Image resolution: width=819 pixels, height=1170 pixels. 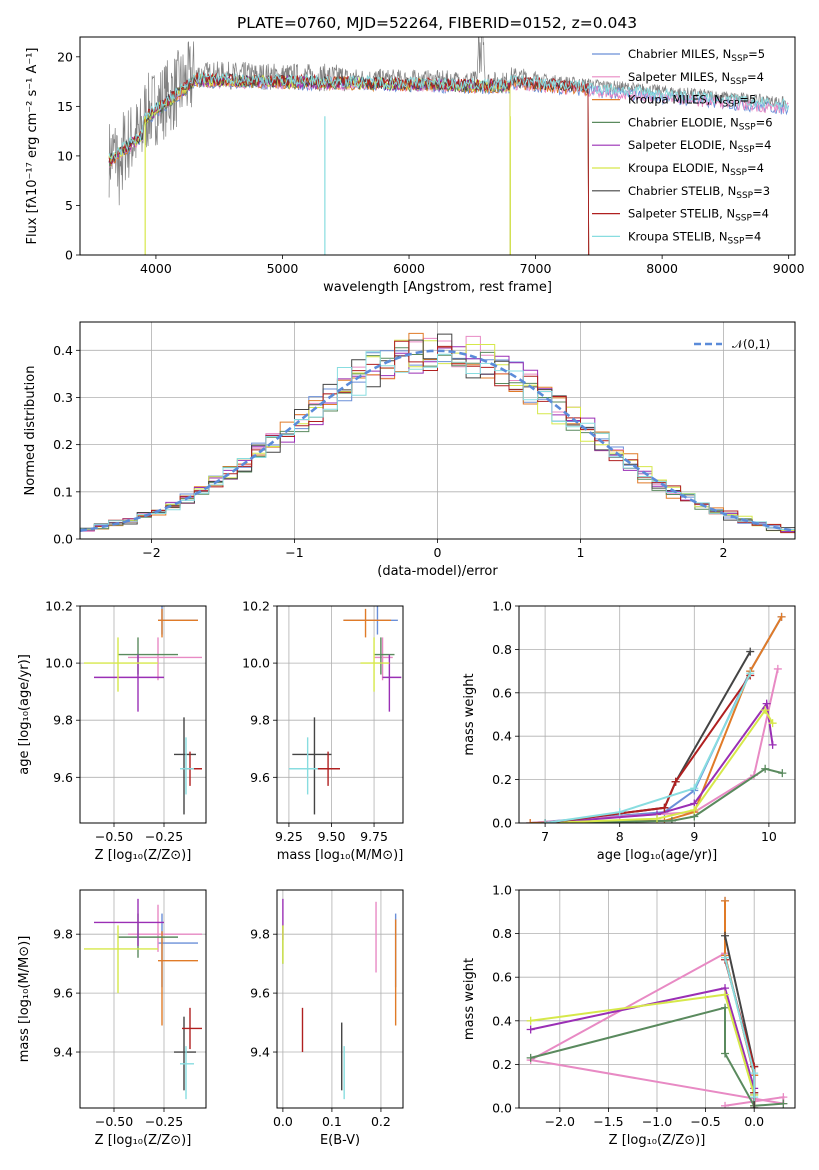 What do you see at coordinates (374, 836) in the screenshot?
I see `x-tick-label: 9.75` at bounding box center [374, 836].